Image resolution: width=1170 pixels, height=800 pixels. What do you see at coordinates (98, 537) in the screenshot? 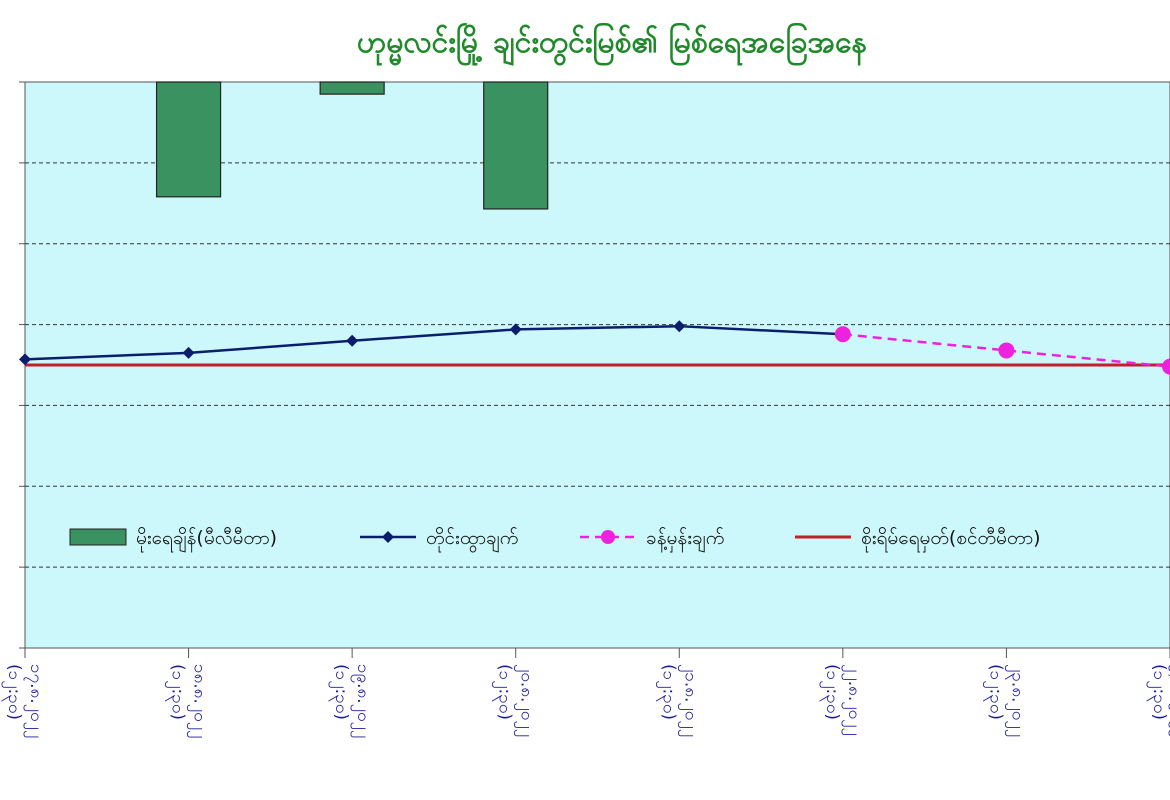
I see `legend-swatch` at bounding box center [98, 537].